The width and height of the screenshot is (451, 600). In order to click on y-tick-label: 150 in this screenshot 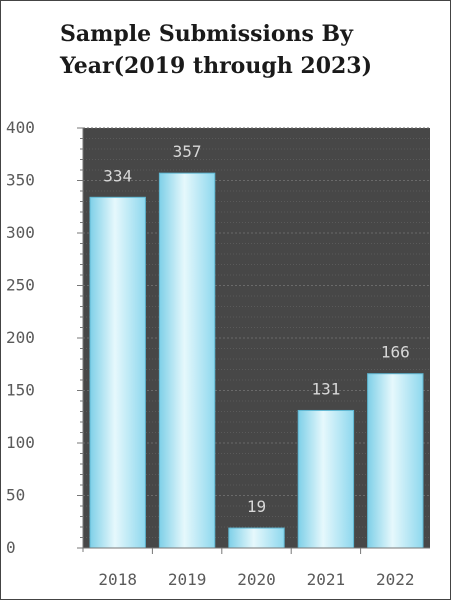, I will do `click(20, 390)`.